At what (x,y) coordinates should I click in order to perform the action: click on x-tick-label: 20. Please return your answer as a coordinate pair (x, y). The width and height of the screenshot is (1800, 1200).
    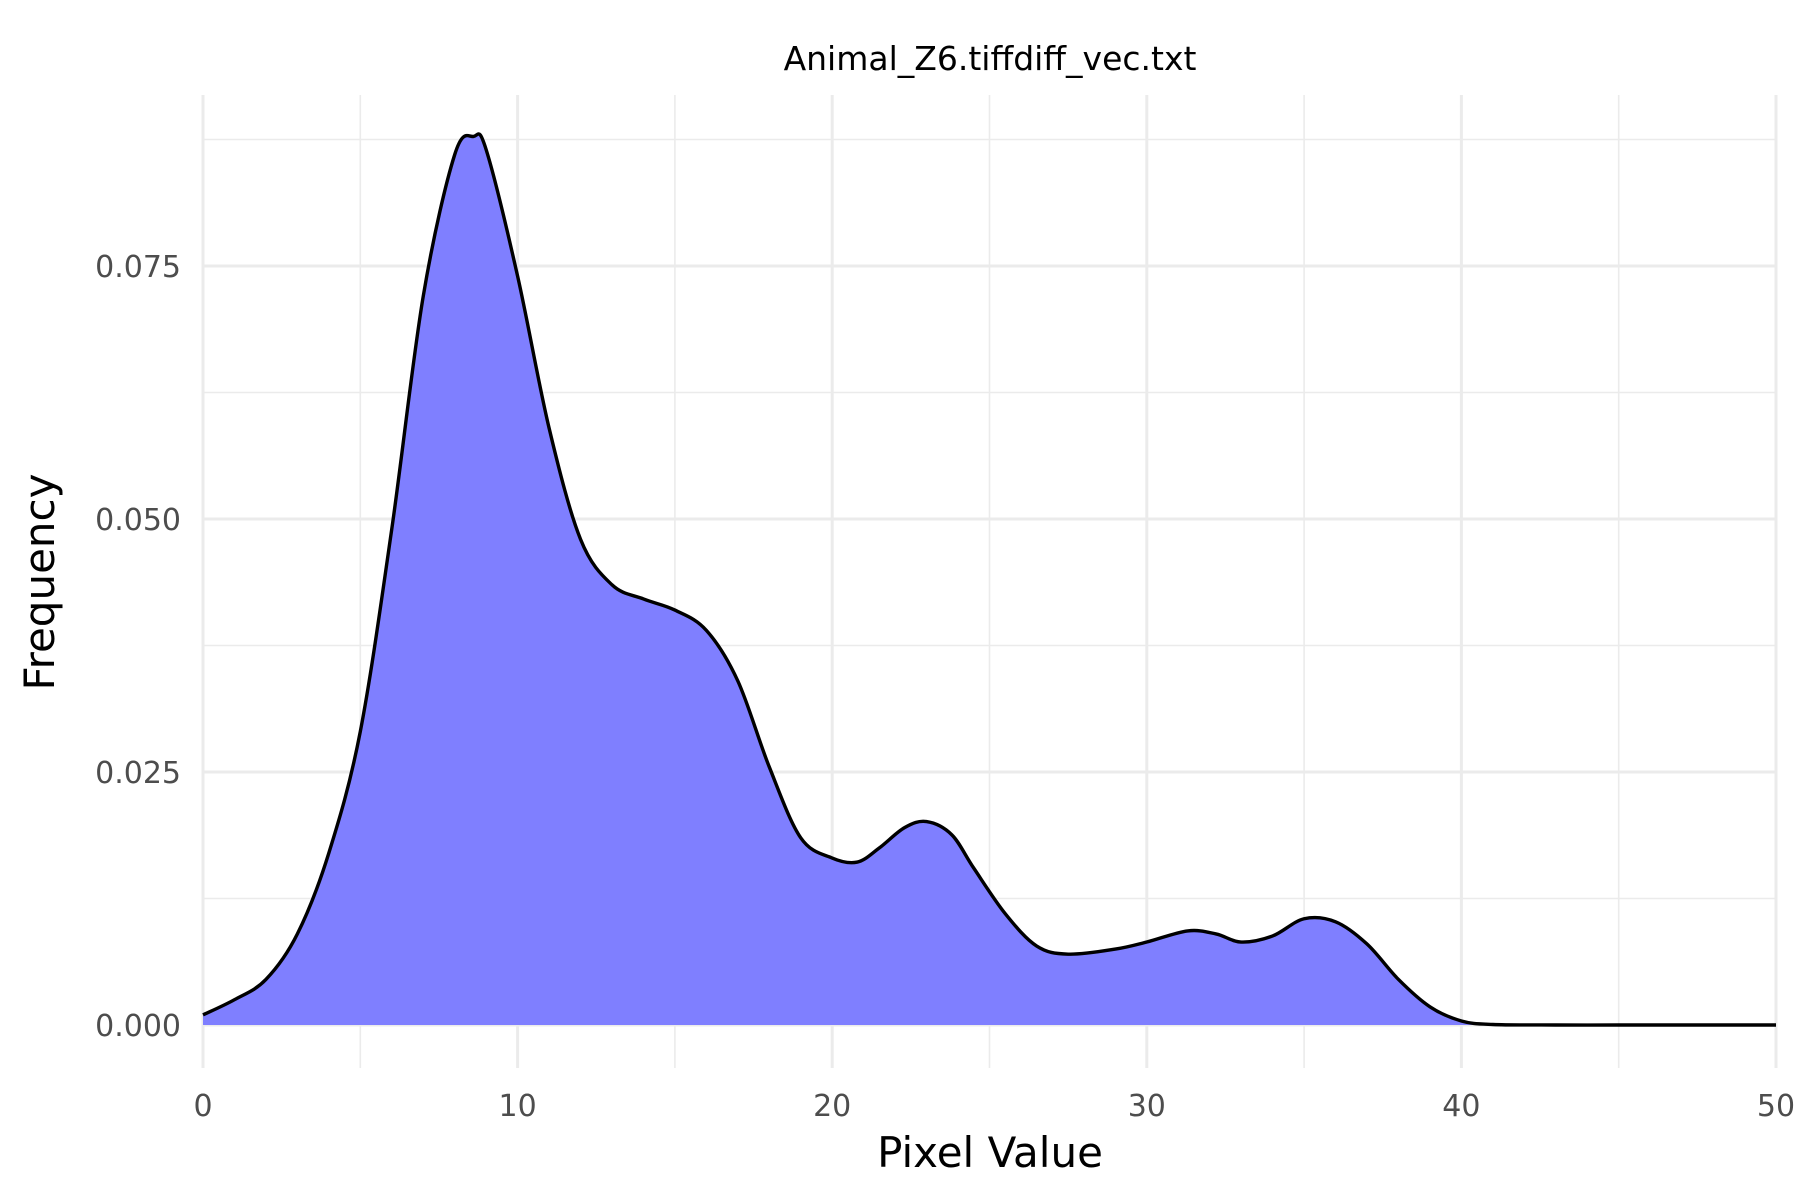
    Looking at the image, I should click on (832, 1106).